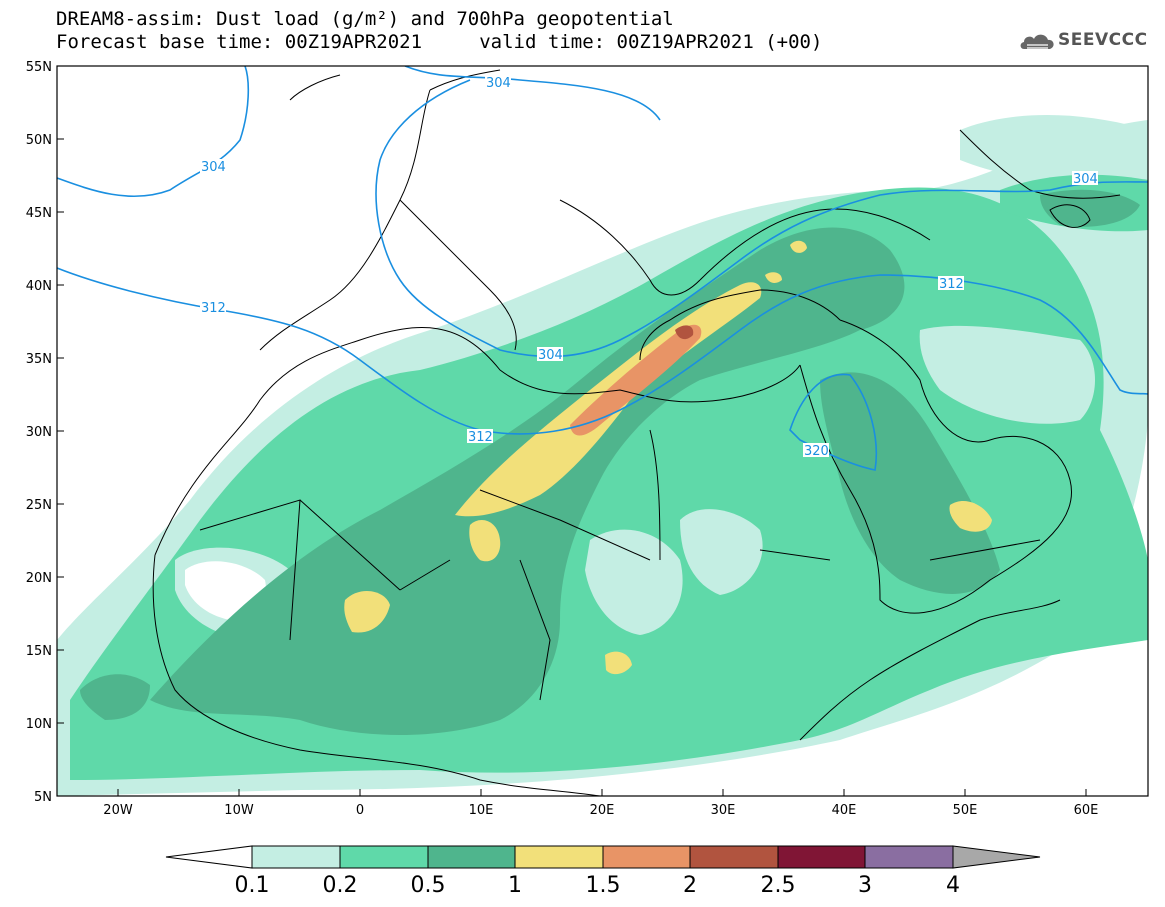 This screenshot has width=1165, height=907. What do you see at coordinates (252, 885) in the screenshot?
I see `colorbar-label: 0.1` at bounding box center [252, 885].